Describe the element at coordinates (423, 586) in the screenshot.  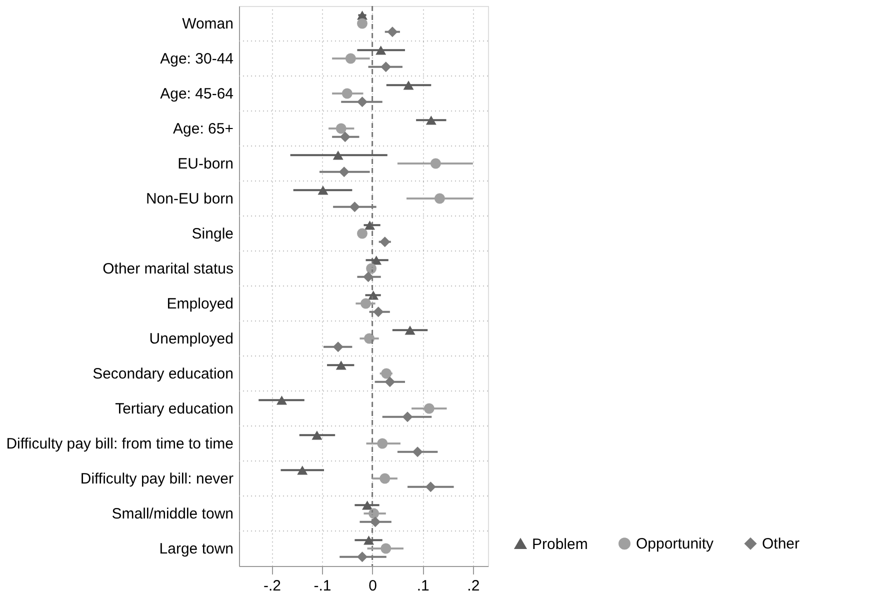
I see `x-tick-label: .1` at that location.